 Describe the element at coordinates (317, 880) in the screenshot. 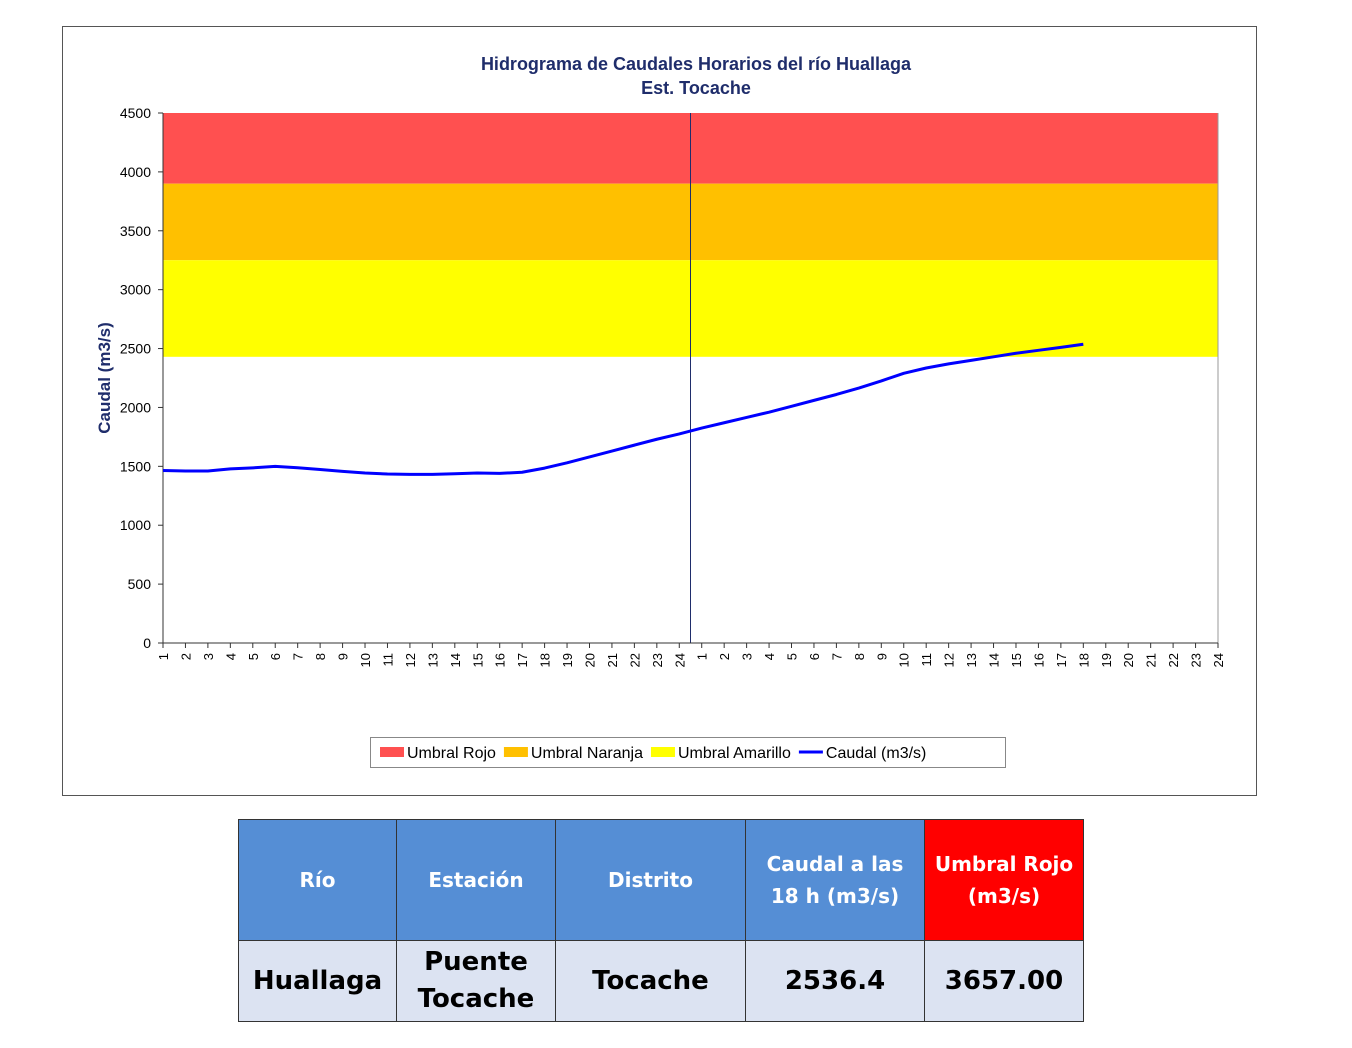

I see `header-cell: Río` at that location.